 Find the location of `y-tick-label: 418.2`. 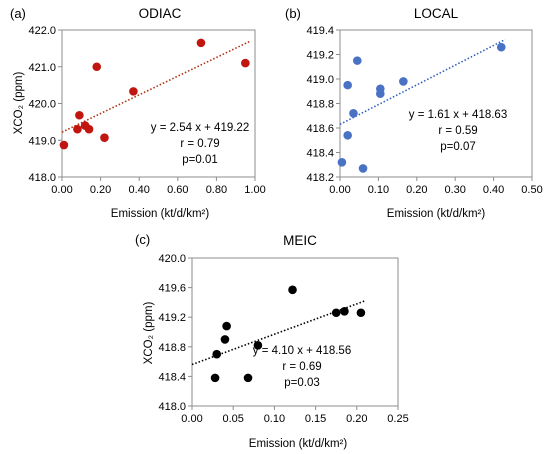

y-tick-label: 418.2 is located at coordinates (320, 178).